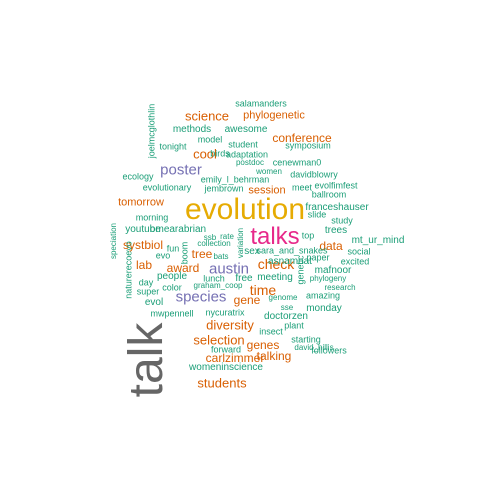  I want to click on word-science: science, so click(207, 116).